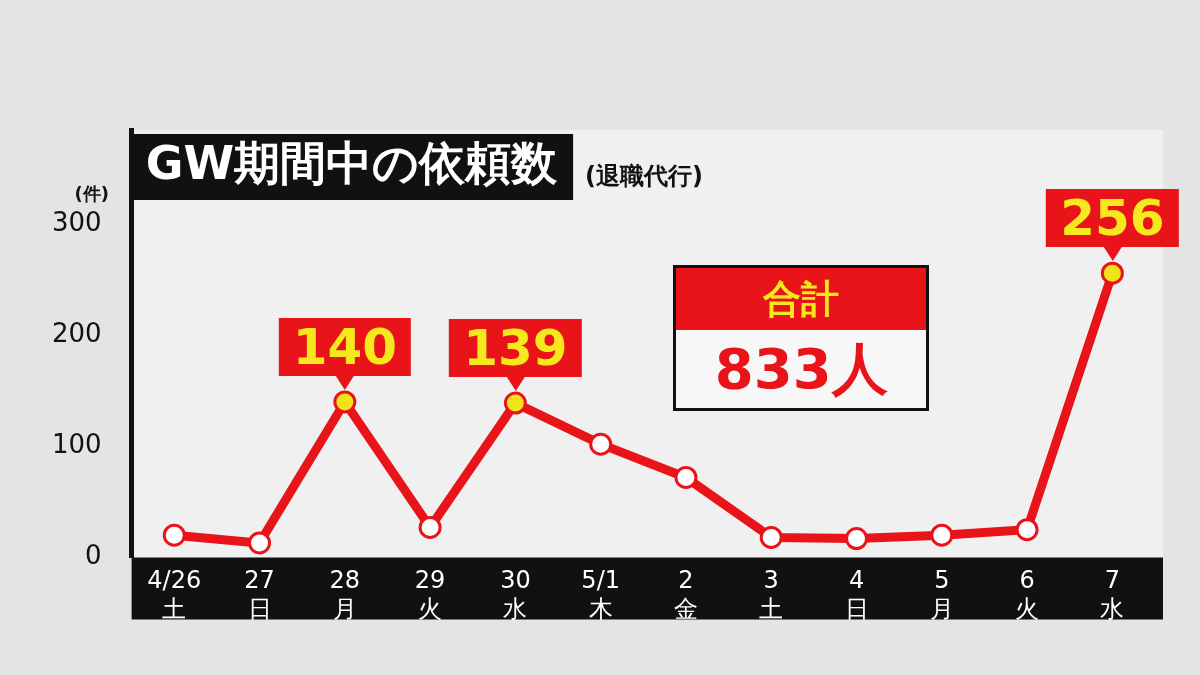 The width and height of the screenshot is (1200, 675). Describe the element at coordinates (174, 594) in the screenshot. I see `x-tick-label: 4/26 土` at that location.